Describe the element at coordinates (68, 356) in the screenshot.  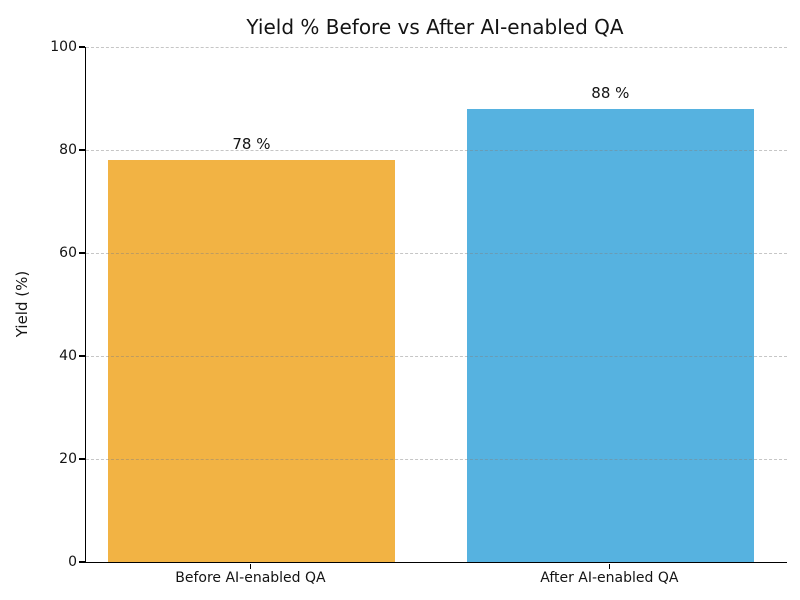
I see `y-tick-label: 40` at that location.